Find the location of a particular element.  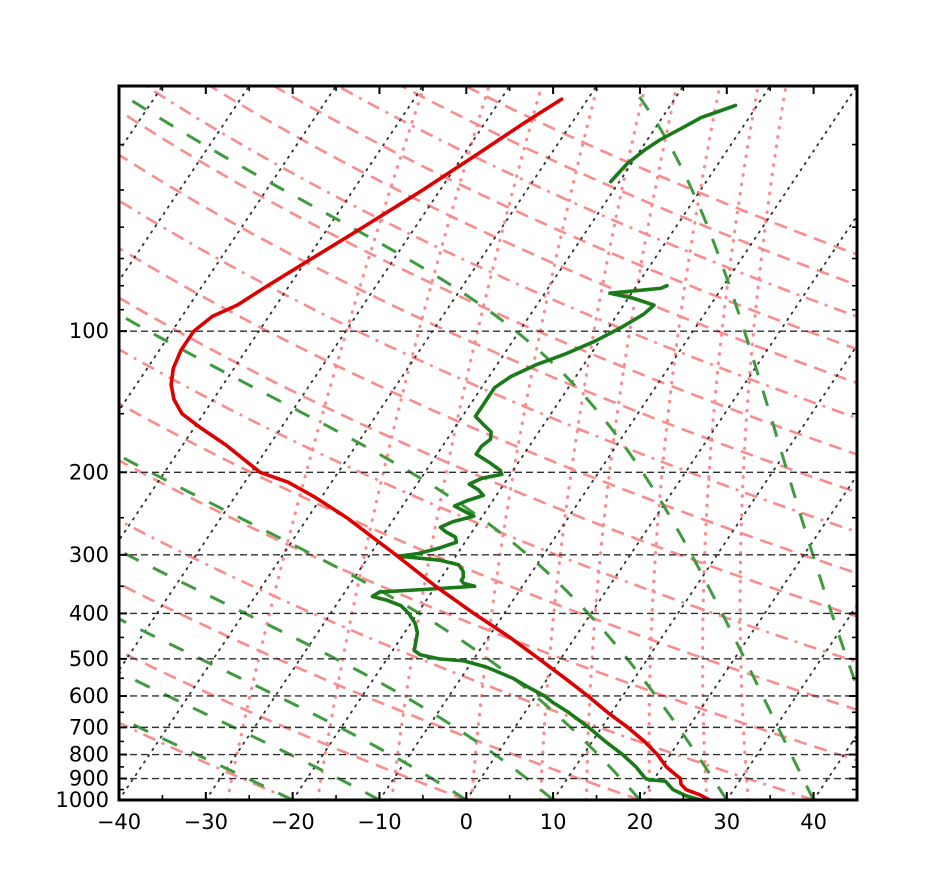

pressure-tick-label: 300 is located at coordinates (89, 555).